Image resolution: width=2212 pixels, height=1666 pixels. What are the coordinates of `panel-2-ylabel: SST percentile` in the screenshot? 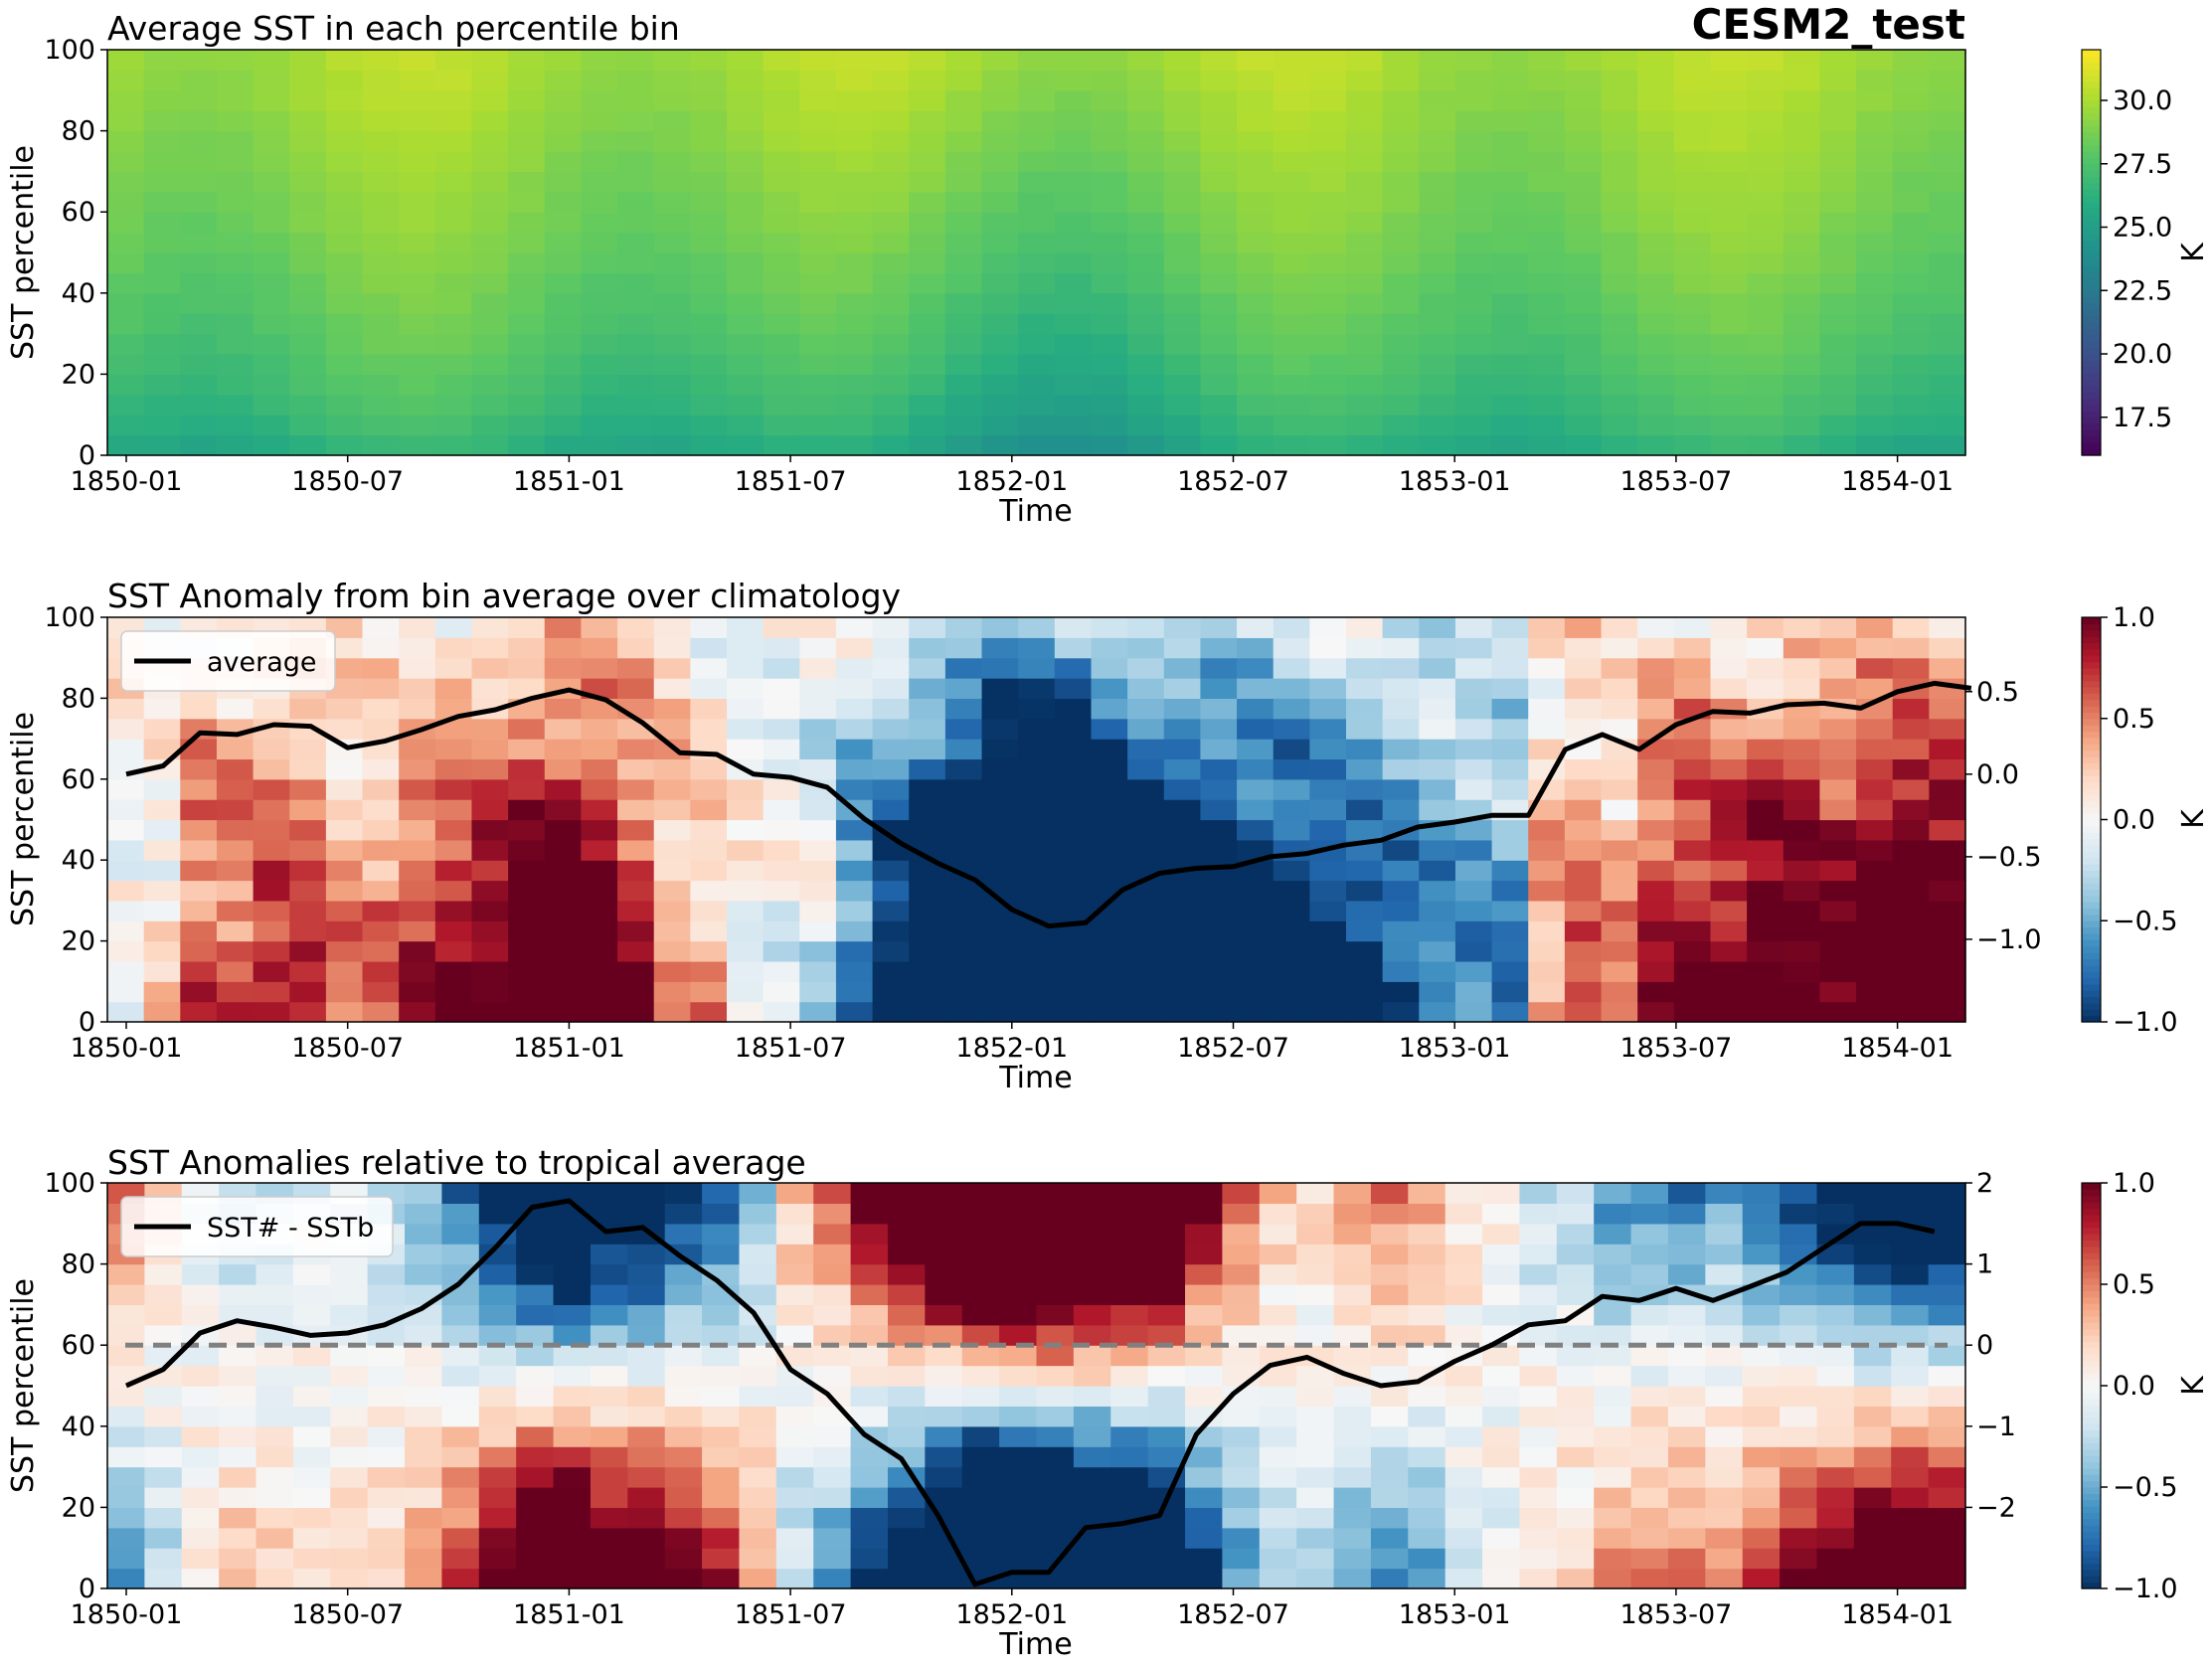 It's located at (23, 819).